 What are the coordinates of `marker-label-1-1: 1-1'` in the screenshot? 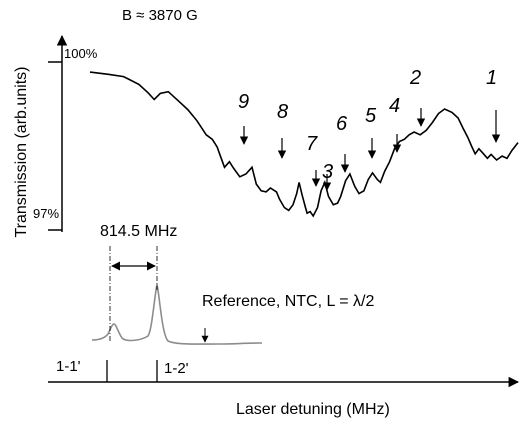 It's located at (68, 366).